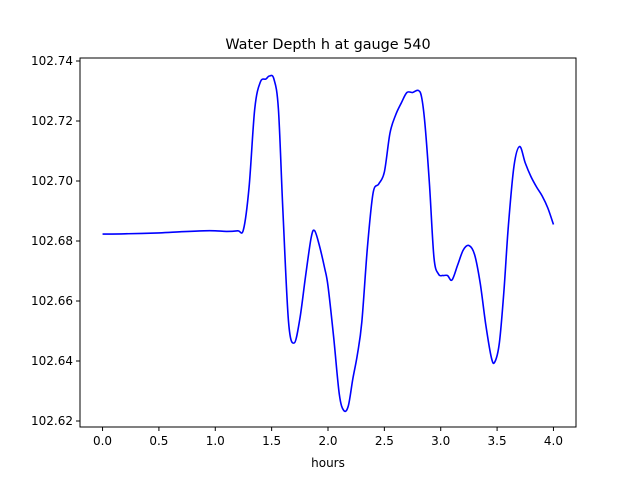 This screenshot has width=640, height=480. Describe the element at coordinates (102, 441) in the screenshot. I see `x-tick-label: 0.0` at that location.